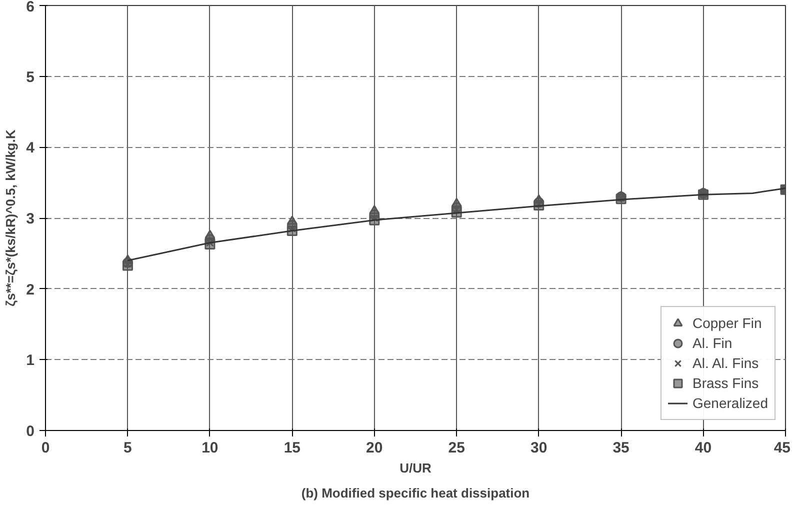 Image resolution: width=794 pixels, height=511 pixels. I want to click on legend-label: Copper Fin, so click(727, 323).